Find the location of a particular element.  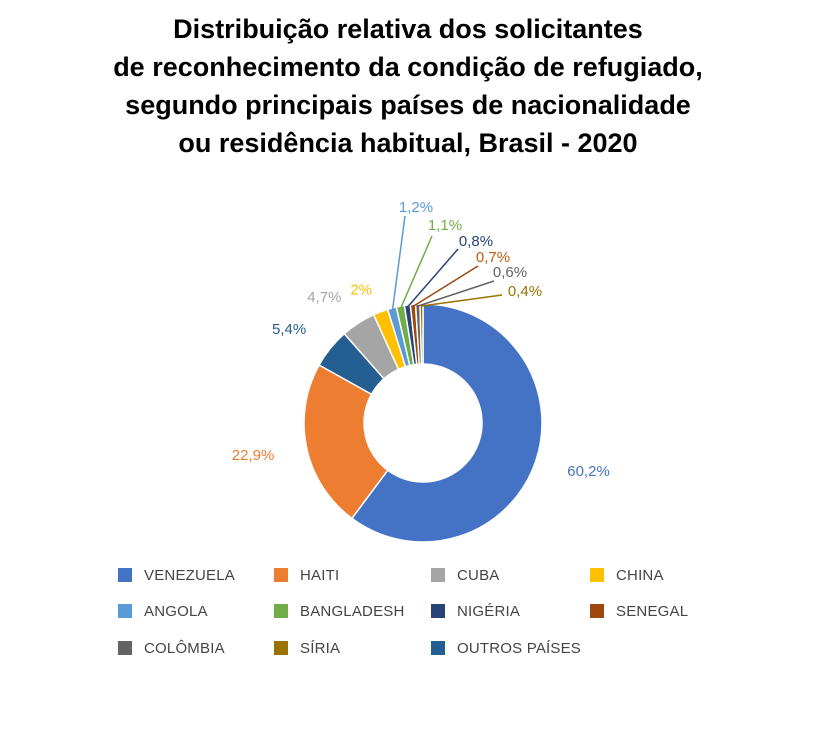

leader-line-bangladesh is located at coordinates (416, 272).